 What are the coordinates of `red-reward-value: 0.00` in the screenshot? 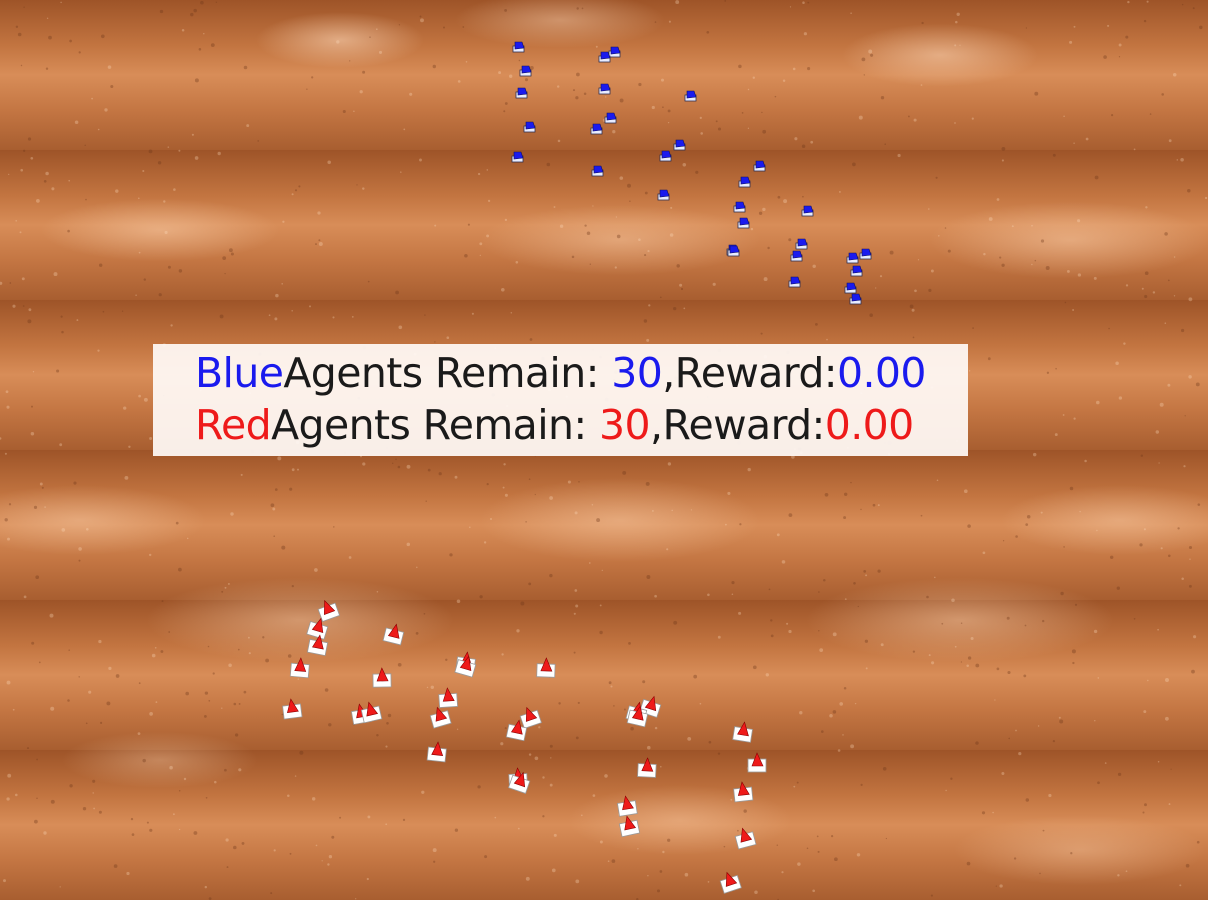 It's located at (869, 425).